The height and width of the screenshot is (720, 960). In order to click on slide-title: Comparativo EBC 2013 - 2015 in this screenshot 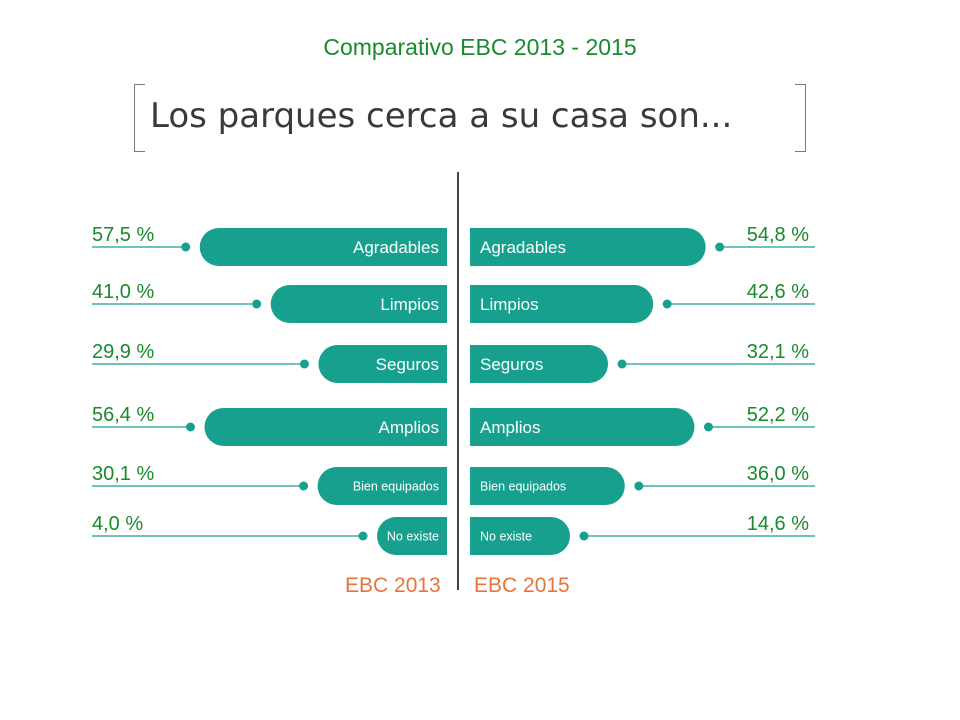, I will do `click(480, 47)`.